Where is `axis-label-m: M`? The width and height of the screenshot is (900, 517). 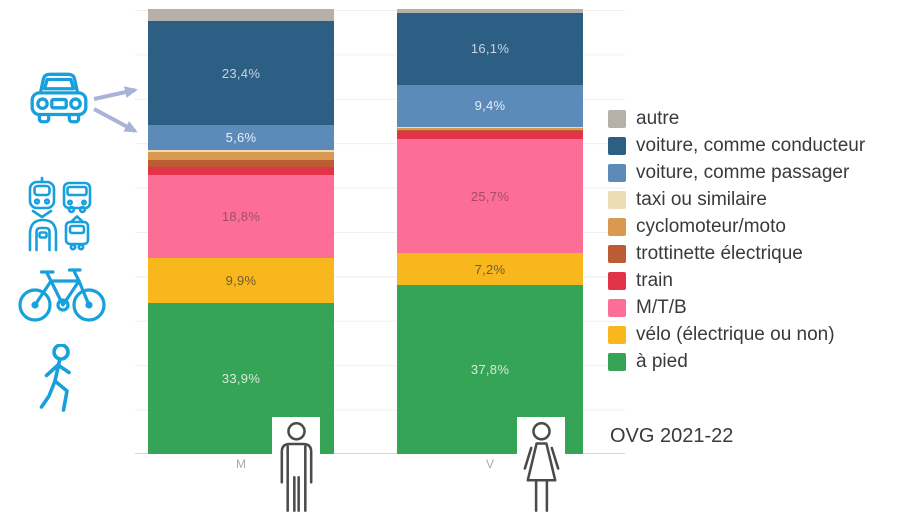
axis-label-m: M is located at coordinates (241, 464).